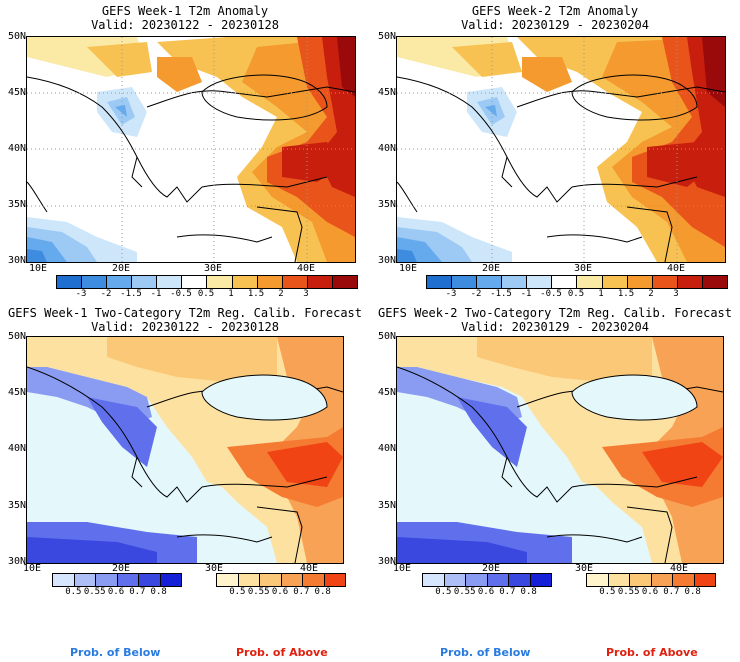  I want to click on anomaly-colorbar, so click(577, 282).